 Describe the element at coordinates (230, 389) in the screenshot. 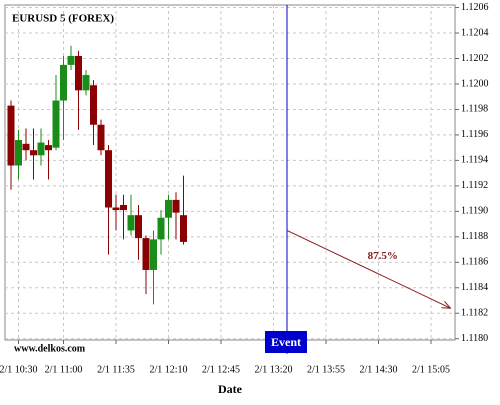

I see `x-axis-label: Date` at that location.